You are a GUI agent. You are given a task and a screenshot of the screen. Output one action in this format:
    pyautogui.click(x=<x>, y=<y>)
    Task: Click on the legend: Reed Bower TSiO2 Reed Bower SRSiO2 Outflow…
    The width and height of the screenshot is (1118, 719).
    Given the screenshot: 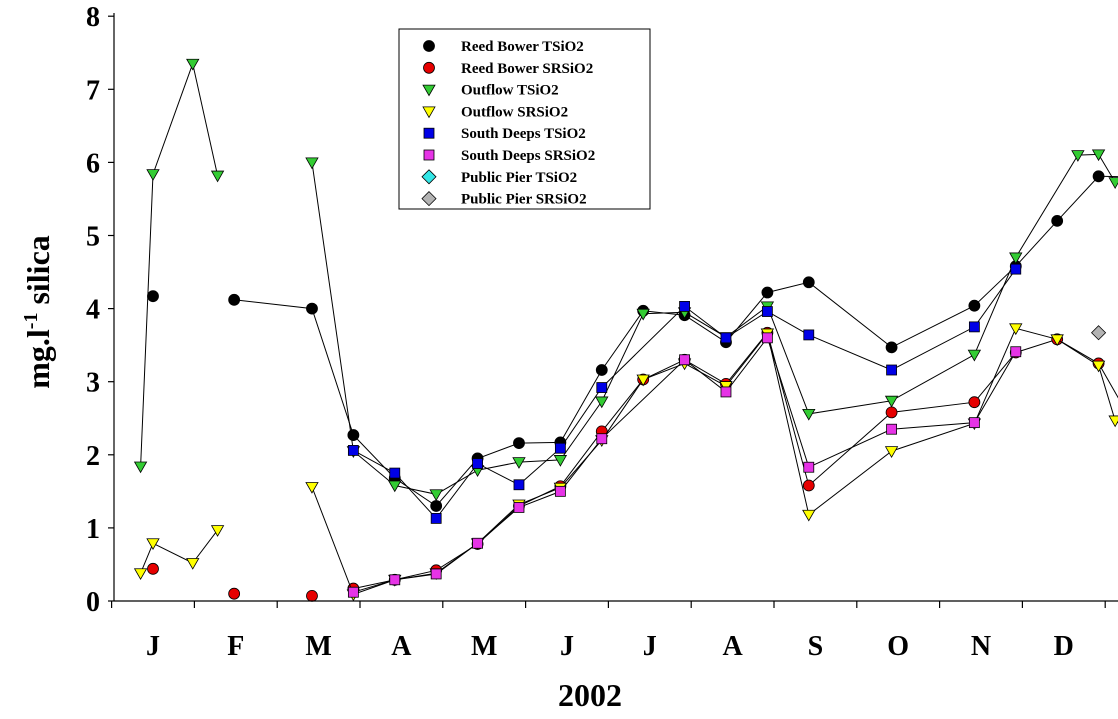 What is the action you would take?
    pyautogui.click(x=524, y=119)
    